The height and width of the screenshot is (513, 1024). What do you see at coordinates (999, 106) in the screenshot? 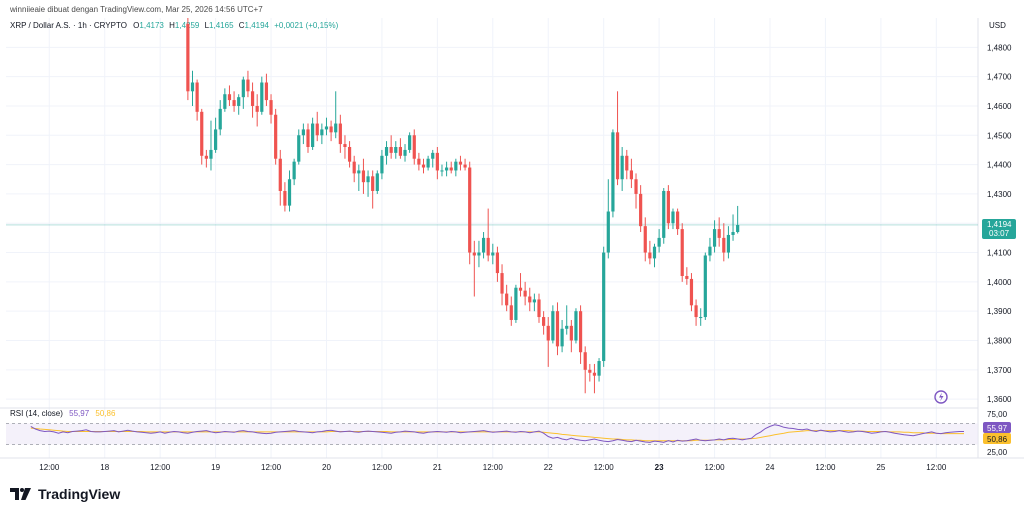
I see `price-tick-label: 1,4600` at bounding box center [999, 106].